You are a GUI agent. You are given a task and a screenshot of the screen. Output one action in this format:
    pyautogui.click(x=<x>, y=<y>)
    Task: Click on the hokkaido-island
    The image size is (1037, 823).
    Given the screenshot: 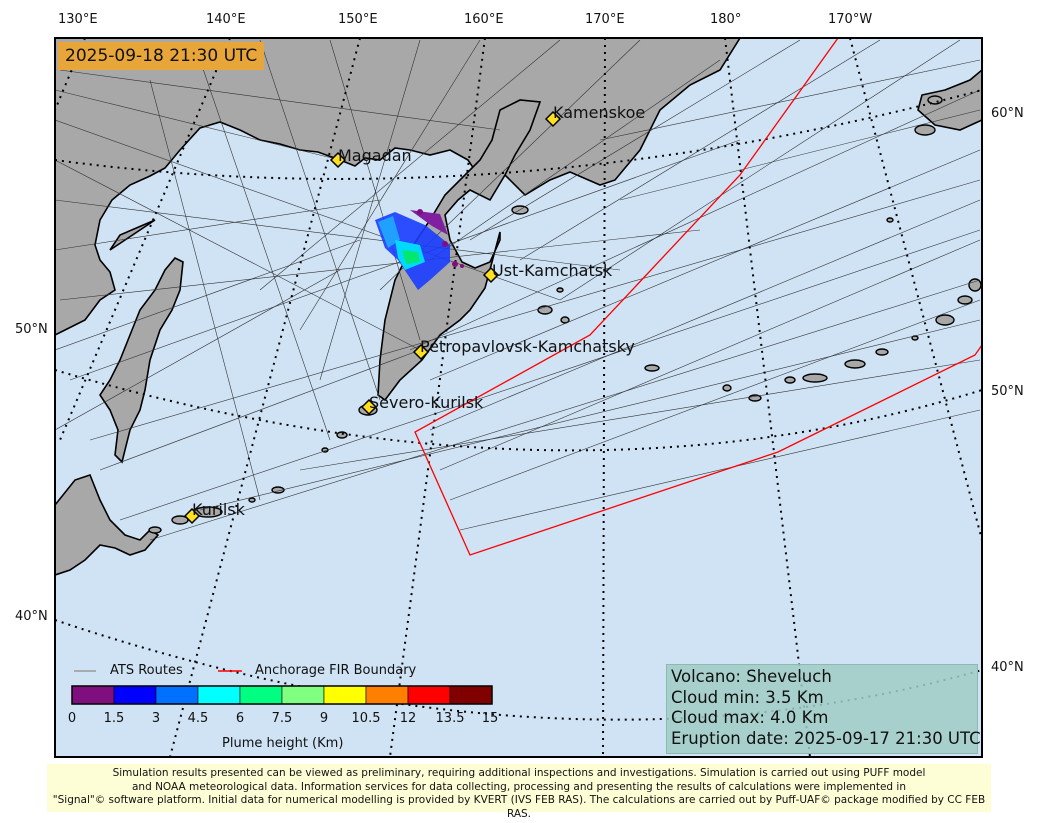 What is the action you would take?
    pyautogui.click(x=107, y=525)
    